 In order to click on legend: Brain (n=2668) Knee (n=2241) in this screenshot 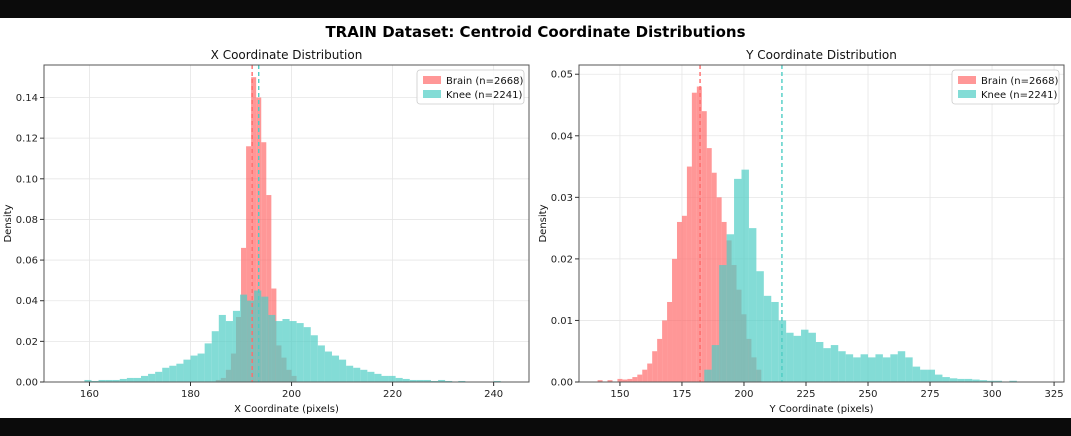, I will do `click(470, 87)`.